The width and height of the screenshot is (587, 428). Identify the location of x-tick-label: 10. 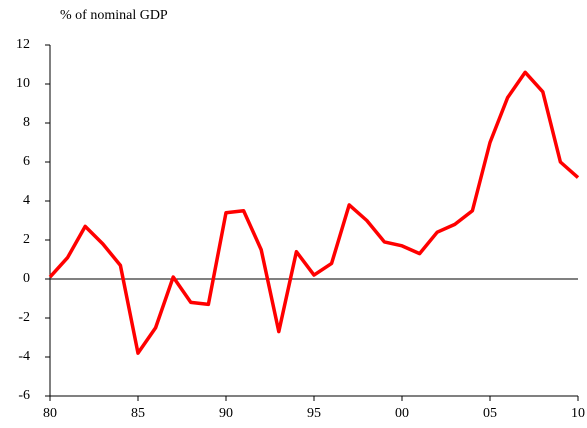
(578, 413).